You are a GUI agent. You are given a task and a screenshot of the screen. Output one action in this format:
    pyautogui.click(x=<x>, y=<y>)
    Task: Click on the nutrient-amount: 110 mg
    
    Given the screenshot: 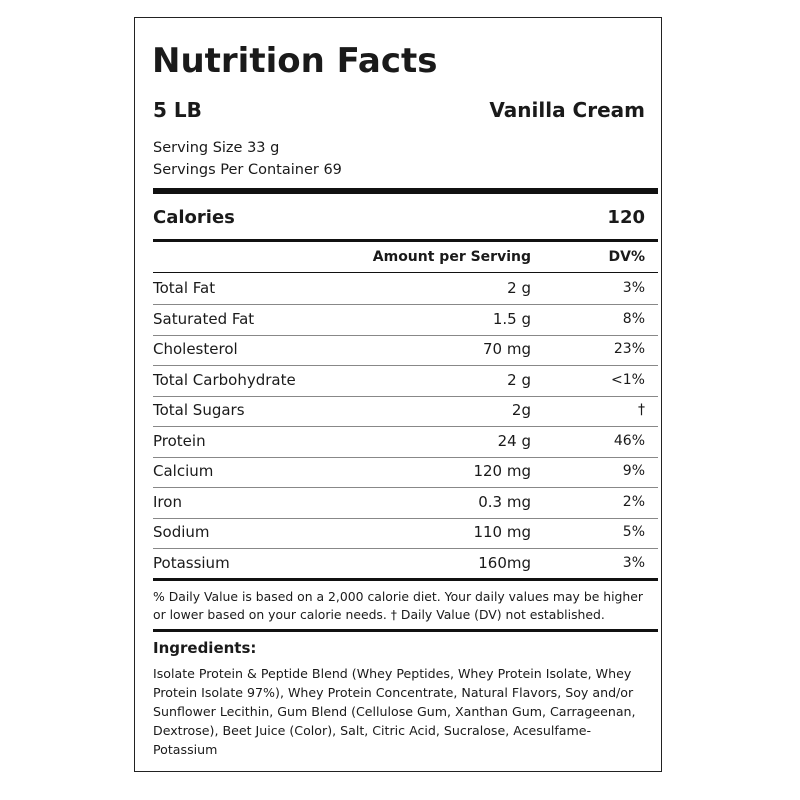 What is the action you would take?
    pyautogui.click(x=502, y=532)
    